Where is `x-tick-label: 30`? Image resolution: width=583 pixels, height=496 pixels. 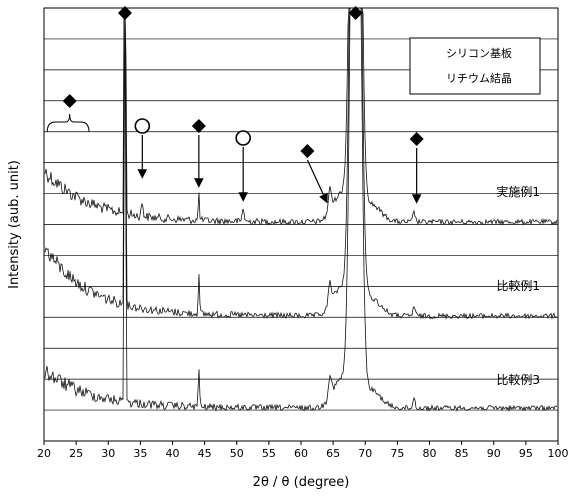
x-tick-label: 30 is located at coordinates (108, 453).